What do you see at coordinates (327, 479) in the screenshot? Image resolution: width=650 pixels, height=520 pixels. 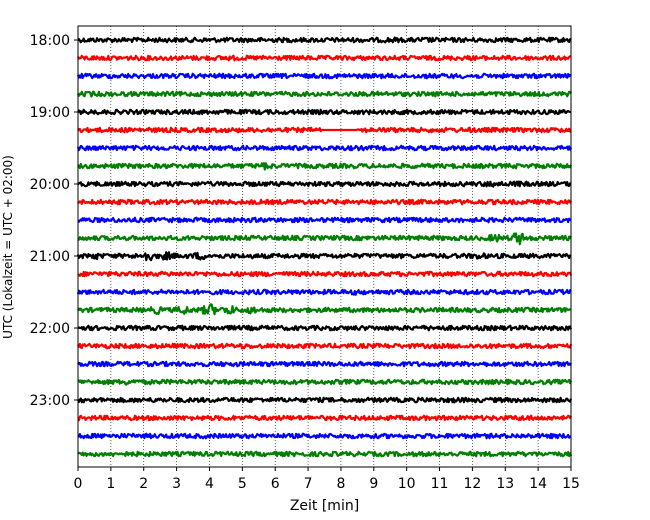 I see `x-axis: 0 1 2 3 4 5 6 7 8 9 10 11 12 13 14 15` at bounding box center [327, 479].